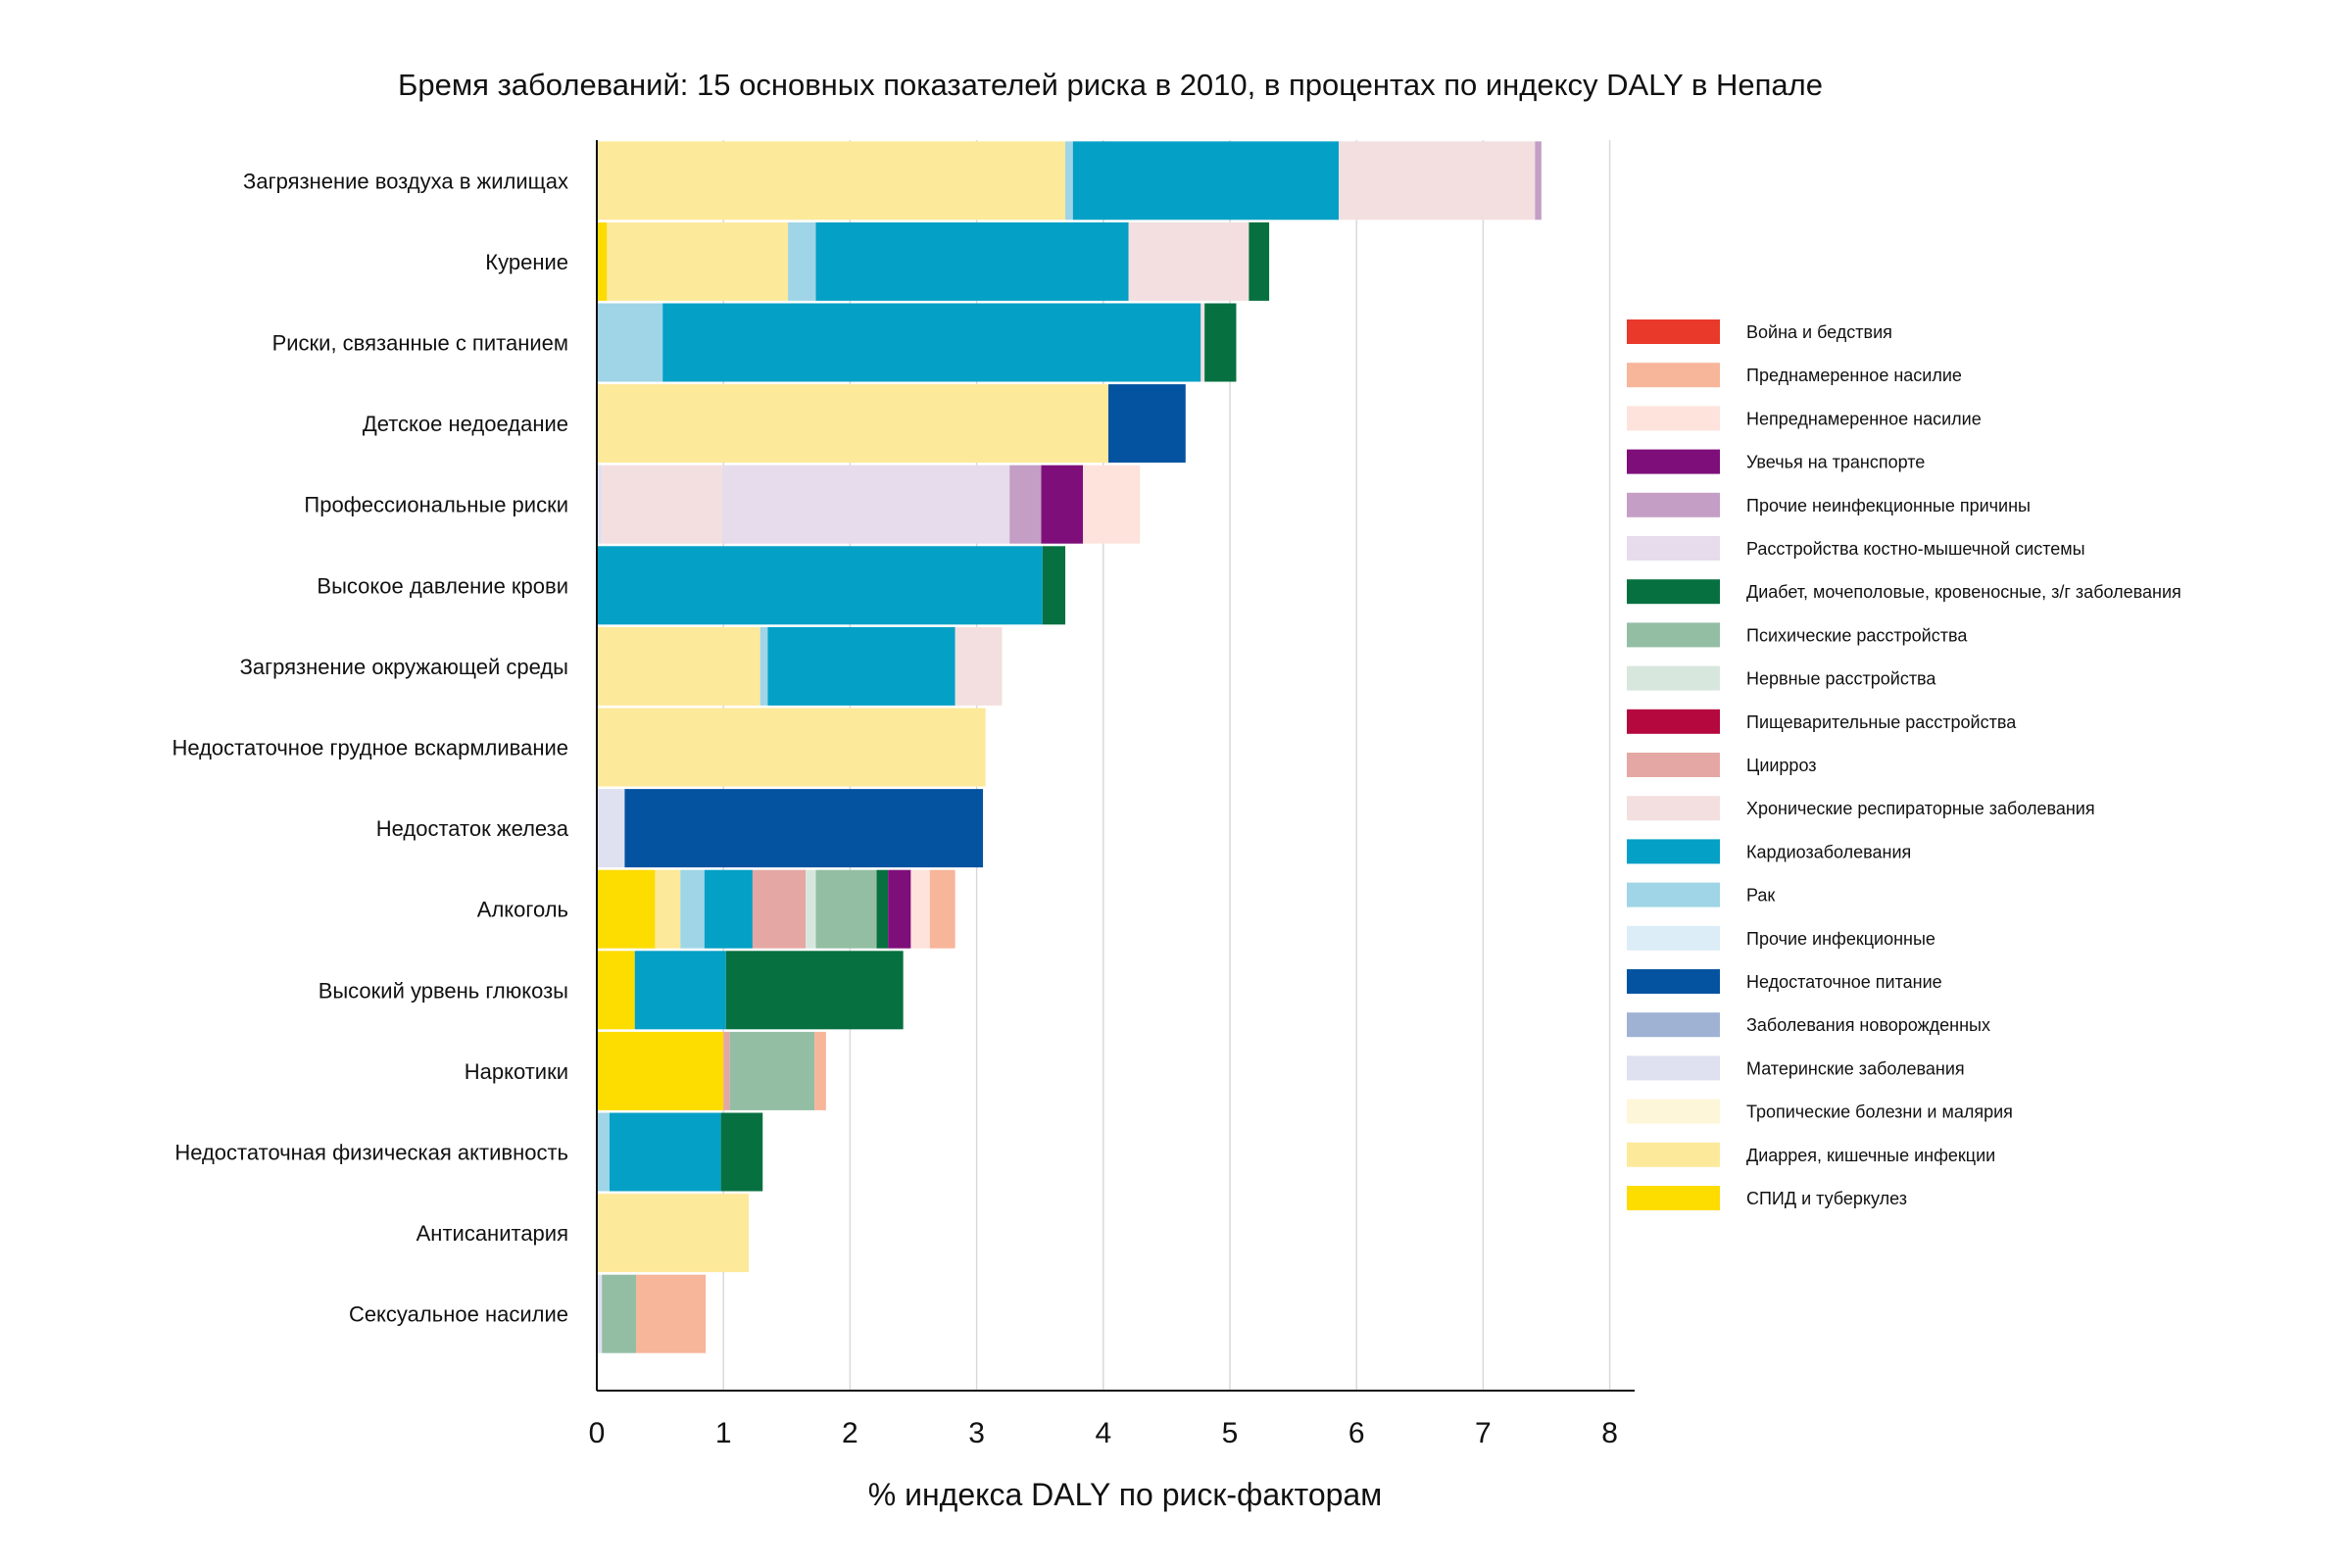 This screenshot has width=2352, height=1568. Describe the element at coordinates (1841, 939) in the screenshot. I see `legend-label: Прочие инфекционные` at that location.